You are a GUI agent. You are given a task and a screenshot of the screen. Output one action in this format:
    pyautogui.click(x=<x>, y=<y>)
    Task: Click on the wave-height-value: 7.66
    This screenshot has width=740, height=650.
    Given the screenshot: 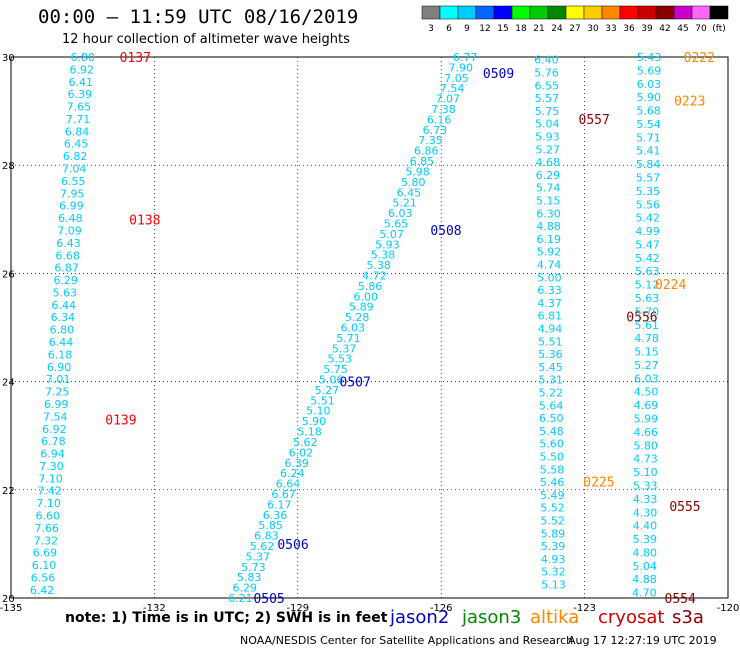 What is the action you would take?
    pyautogui.click(x=47, y=528)
    